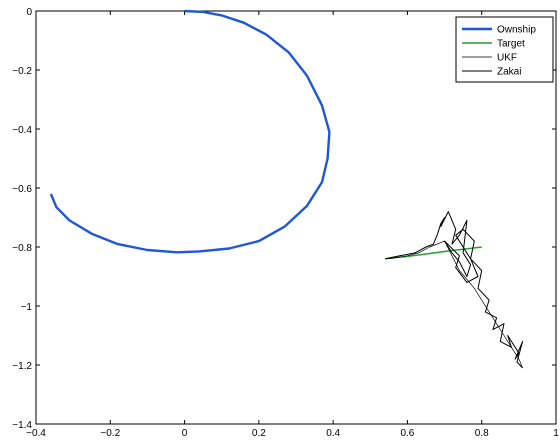 The width and height of the screenshot is (560, 441). I want to click on legend-label-ukf: UKF, so click(507, 58).